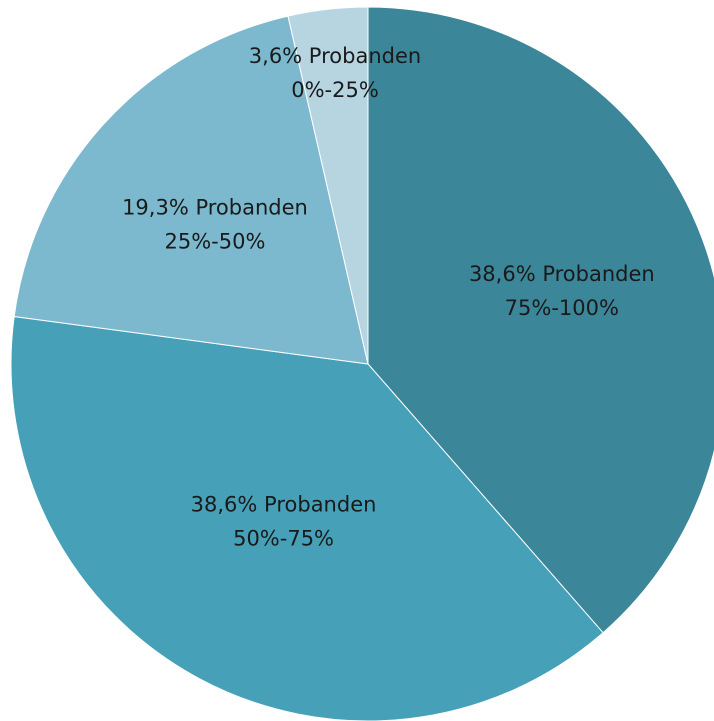  What do you see at coordinates (335, 90) in the screenshot?
I see `slice-category-label: 0%-25%` at bounding box center [335, 90].